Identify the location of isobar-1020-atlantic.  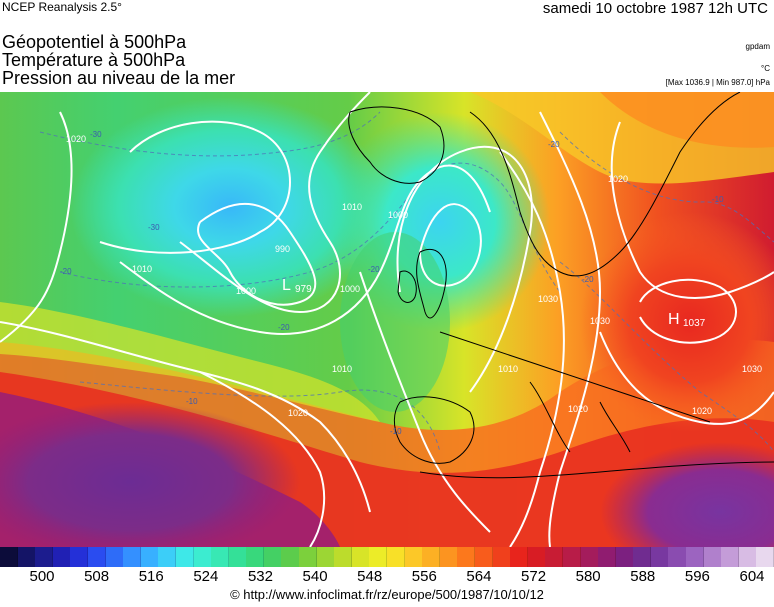
(262, 459).